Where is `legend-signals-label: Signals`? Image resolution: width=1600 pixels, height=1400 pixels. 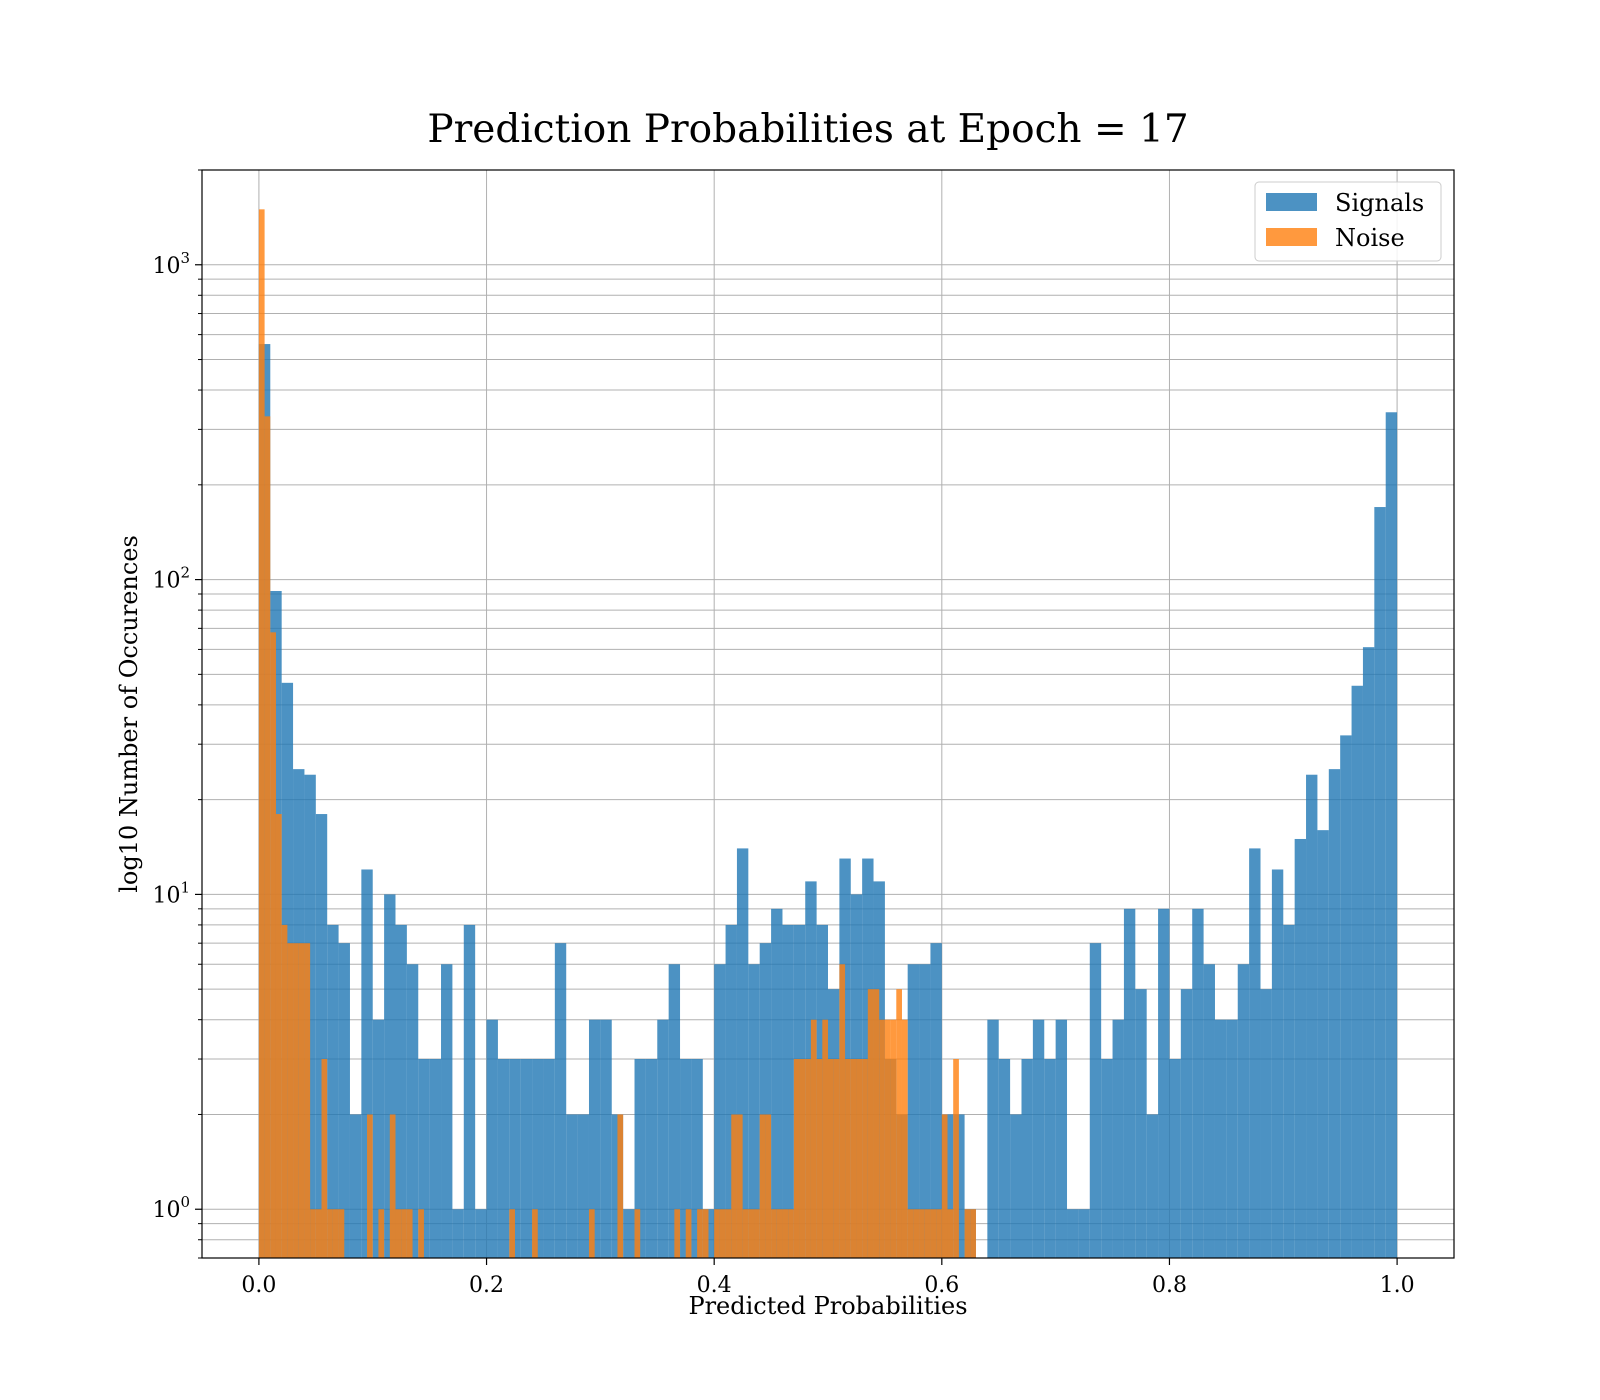 legend-signals-label: Signals is located at coordinates (1379, 203).